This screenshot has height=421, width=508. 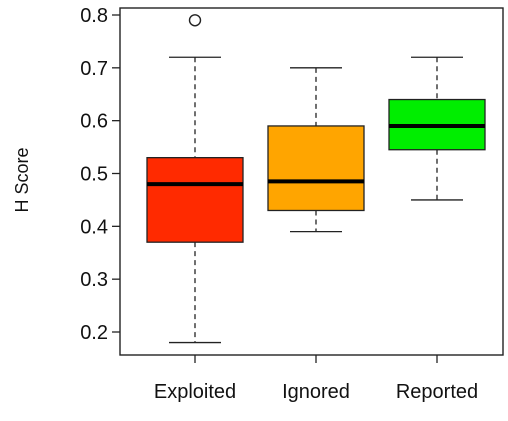 What do you see at coordinates (316, 392) in the screenshot?
I see `x-tick-label-ignored: Ignored` at bounding box center [316, 392].